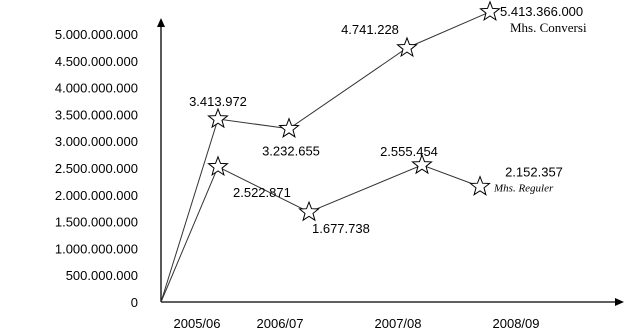  What do you see at coordinates (523, 189) in the screenshot?
I see `series-name-label: Mhs. Reguler` at bounding box center [523, 189].